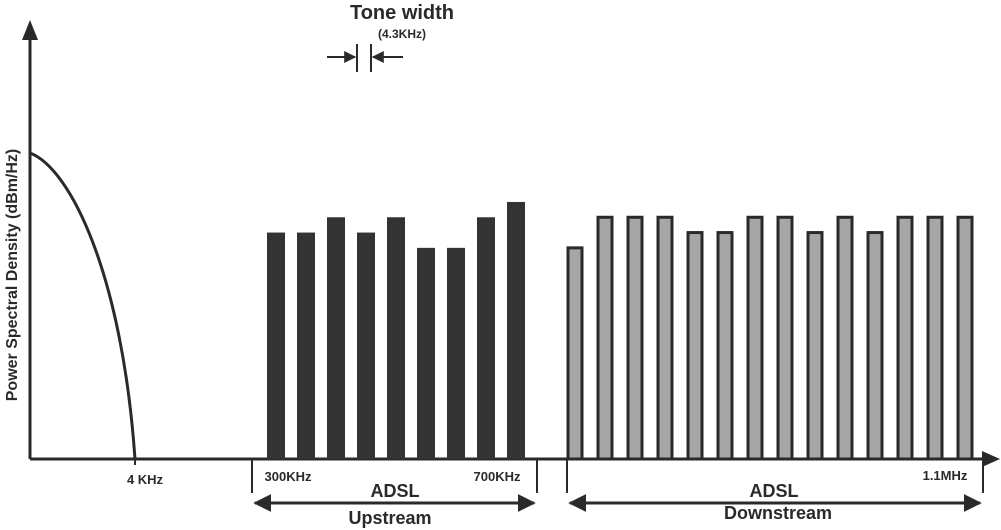  Describe the element at coordinates (83, 305) in the screenshot. I see `voice-band-curve` at that location.